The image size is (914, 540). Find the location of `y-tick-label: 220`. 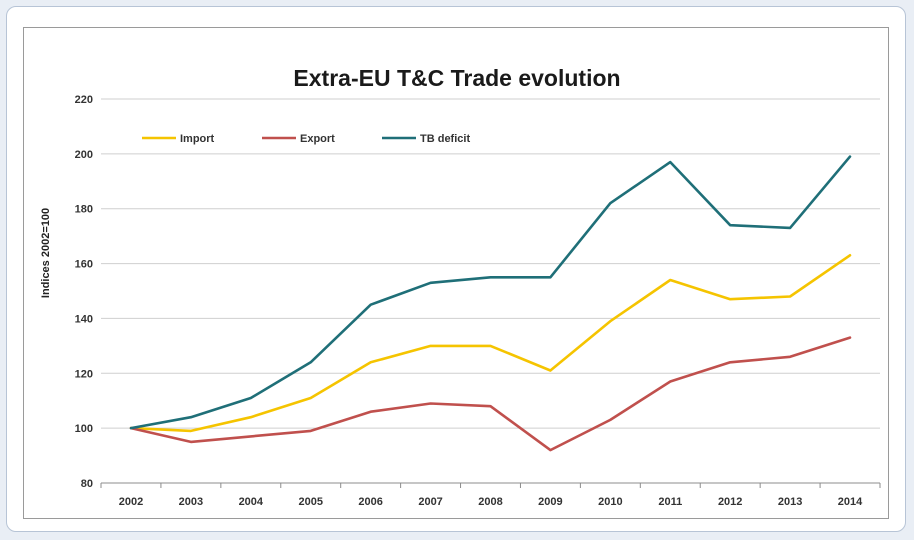

y-tick-label: 220 is located at coordinates (84, 100).